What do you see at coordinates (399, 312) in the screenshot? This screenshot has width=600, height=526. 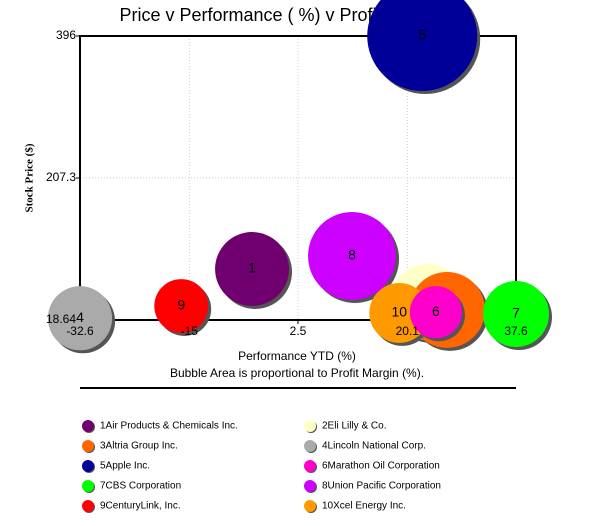 I see `bubble-label: 10` at bounding box center [399, 312].